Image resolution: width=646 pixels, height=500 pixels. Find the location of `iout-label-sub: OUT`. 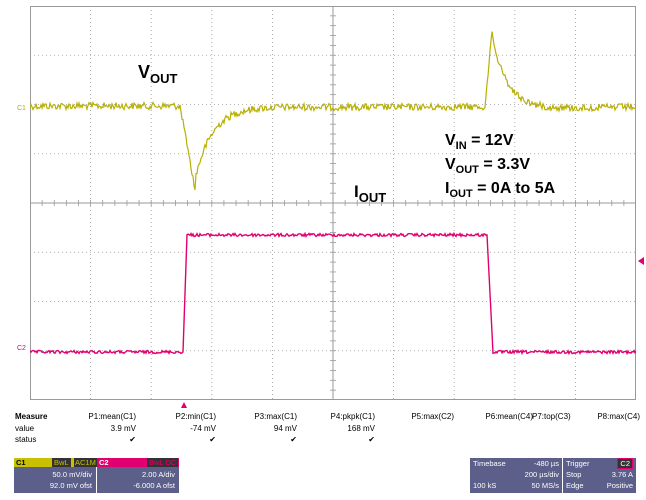

iout-label-sub: OUT is located at coordinates (372, 197).